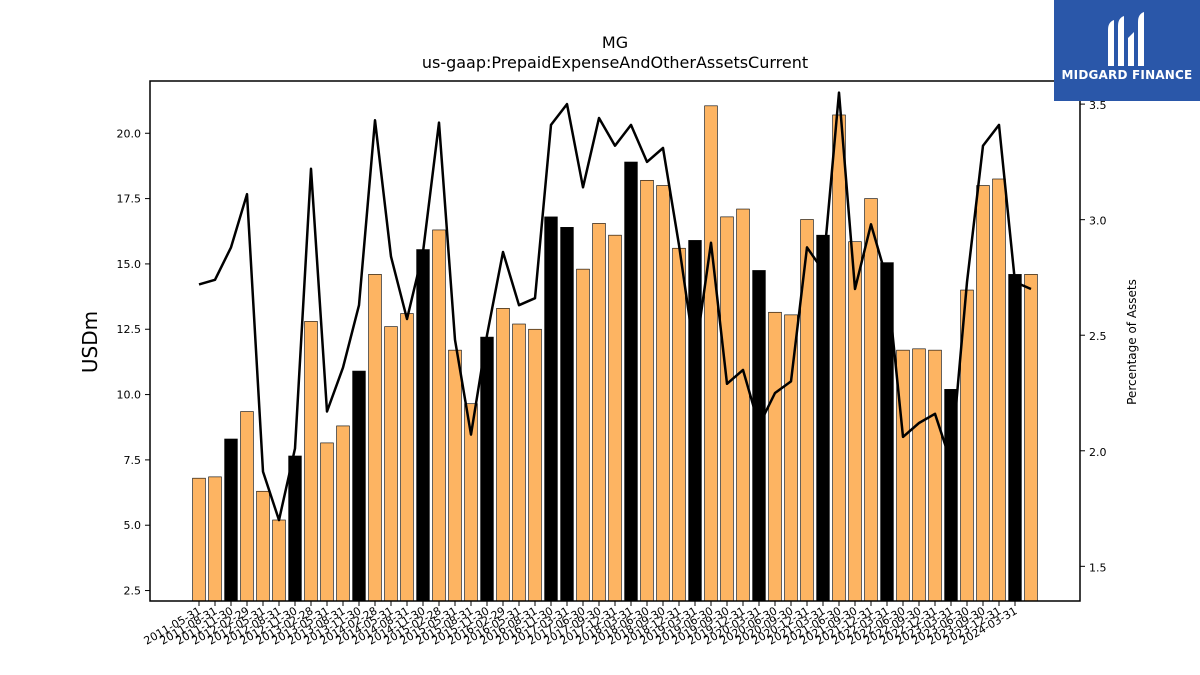  I want to click on y2-tick-label: 2.5, so click(1098, 336).